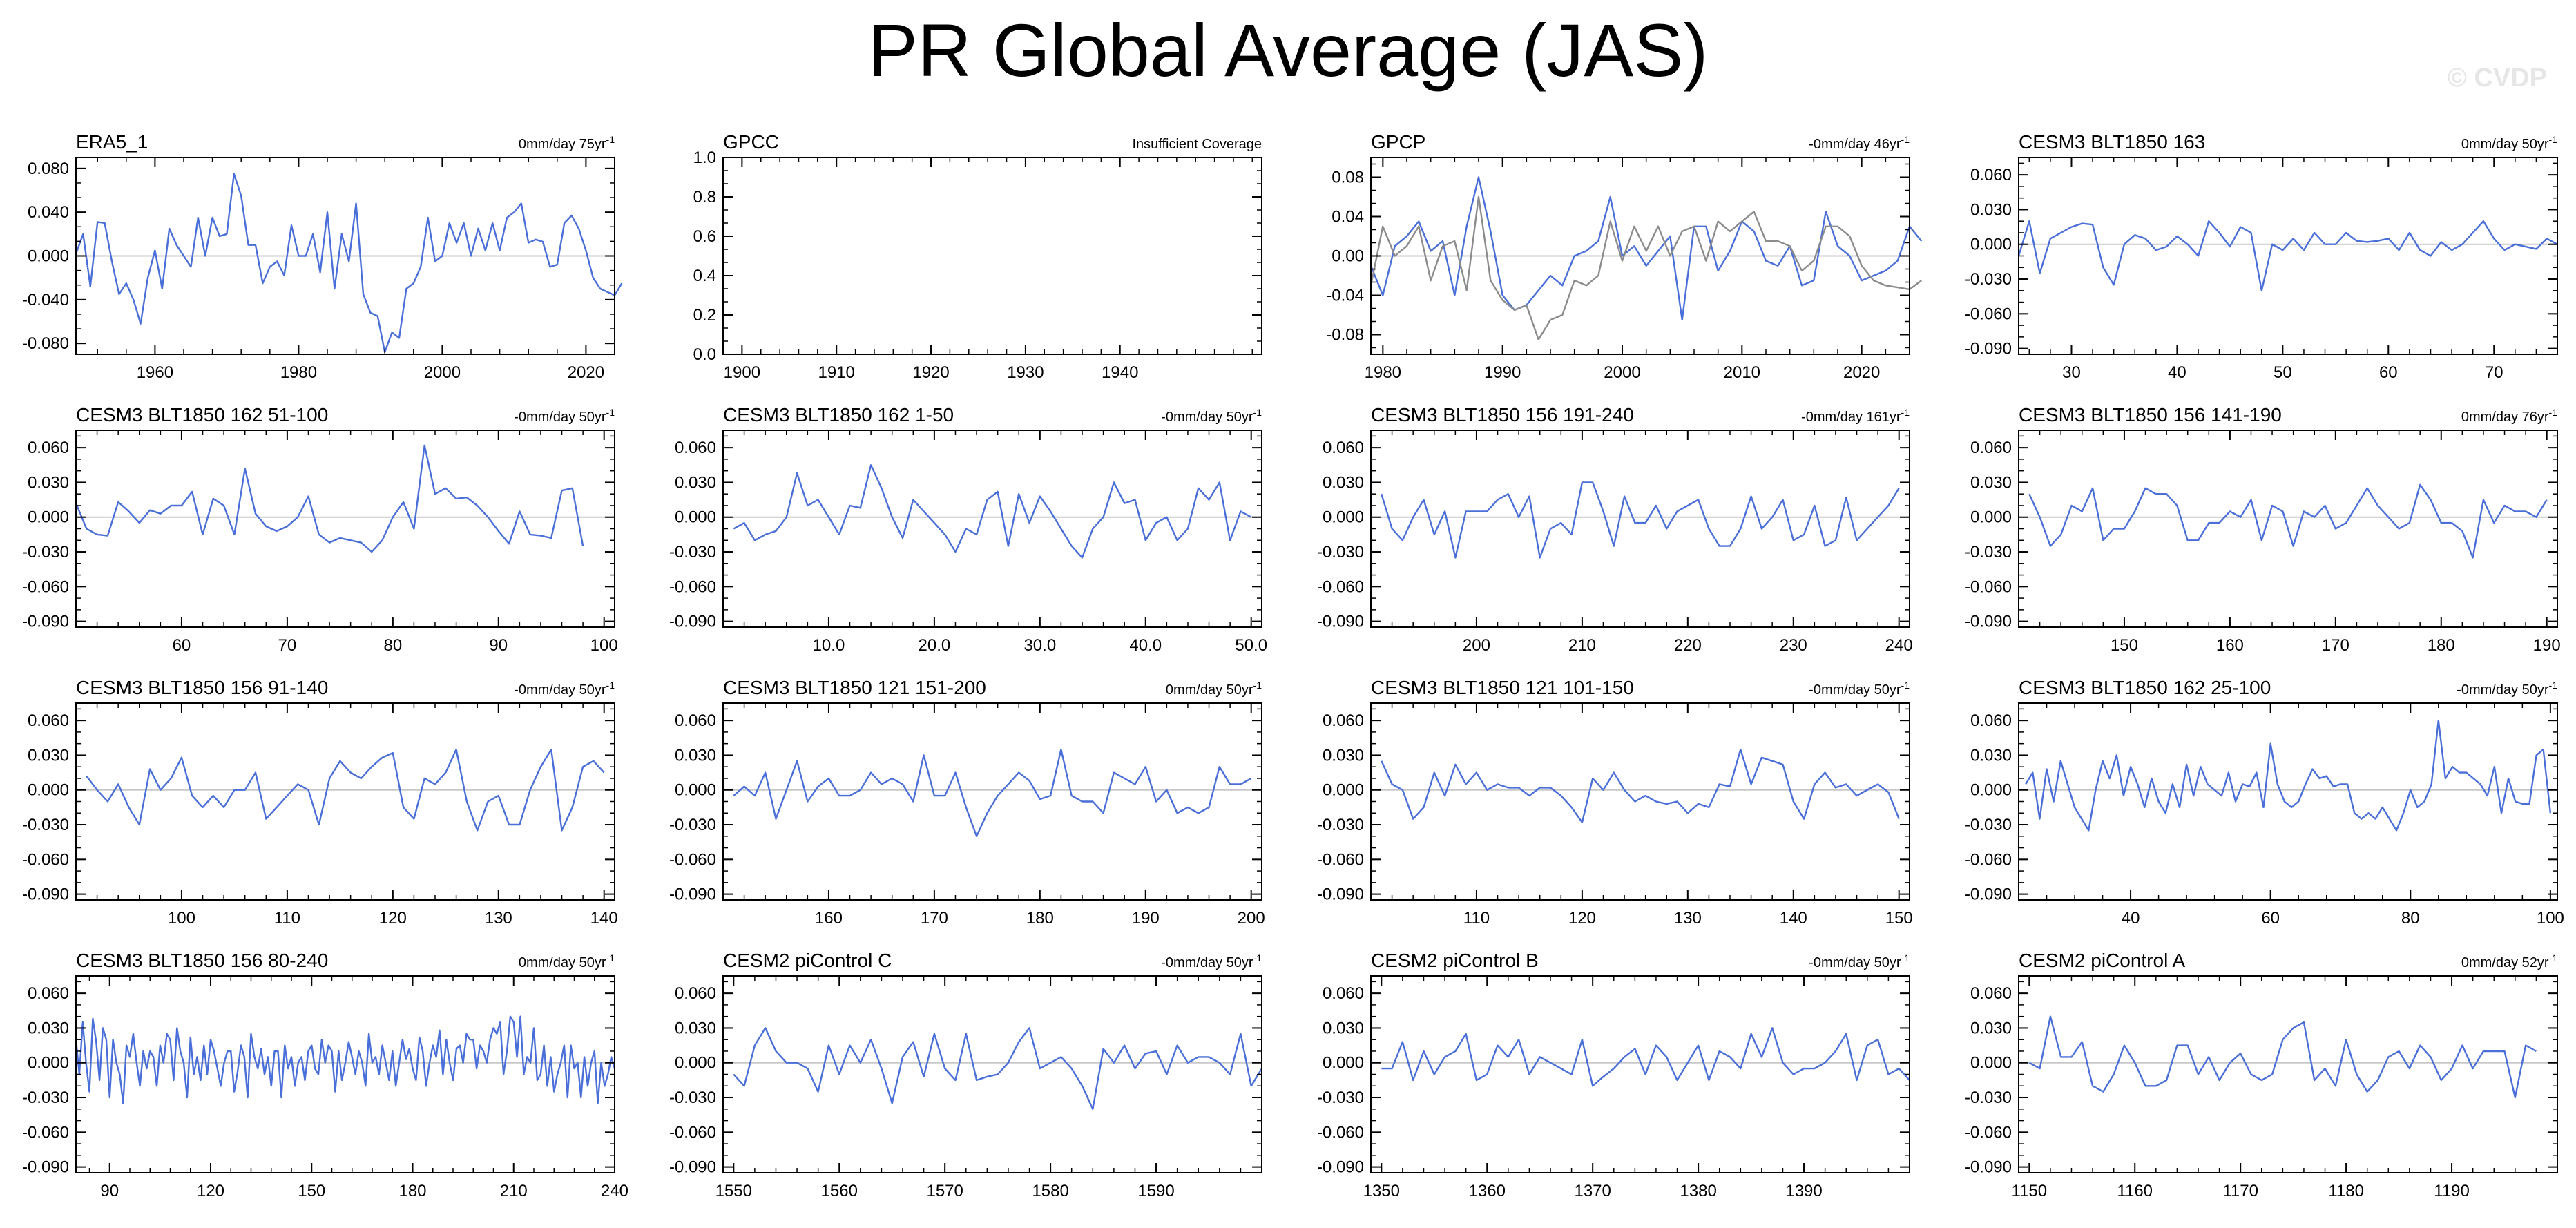 The height and width of the screenshot is (1228, 2576). What do you see at coordinates (1398, 142) in the screenshot?
I see `panel-title: GPCP` at bounding box center [1398, 142].